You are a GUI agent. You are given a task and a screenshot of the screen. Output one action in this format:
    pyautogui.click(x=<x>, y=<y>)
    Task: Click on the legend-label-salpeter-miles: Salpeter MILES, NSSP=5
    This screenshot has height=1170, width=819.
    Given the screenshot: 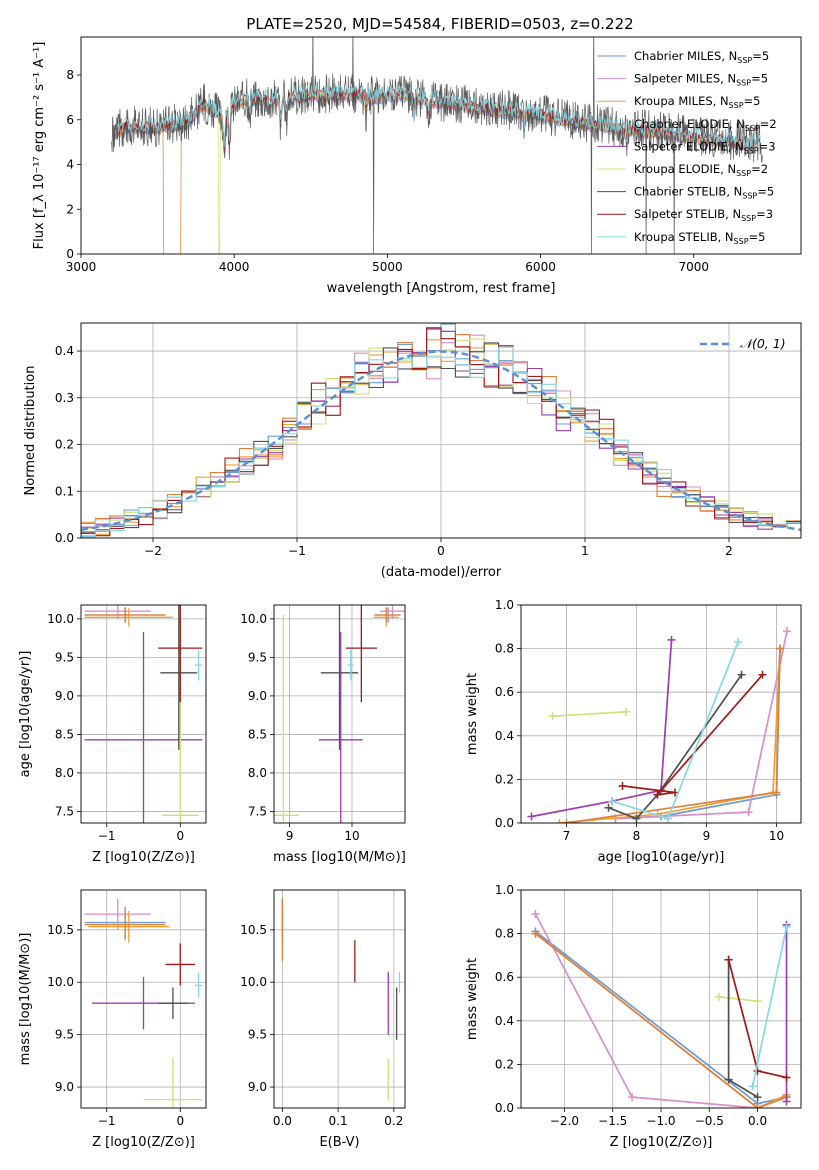 What is the action you would take?
    pyautogui.click(x=701, y=80)
    